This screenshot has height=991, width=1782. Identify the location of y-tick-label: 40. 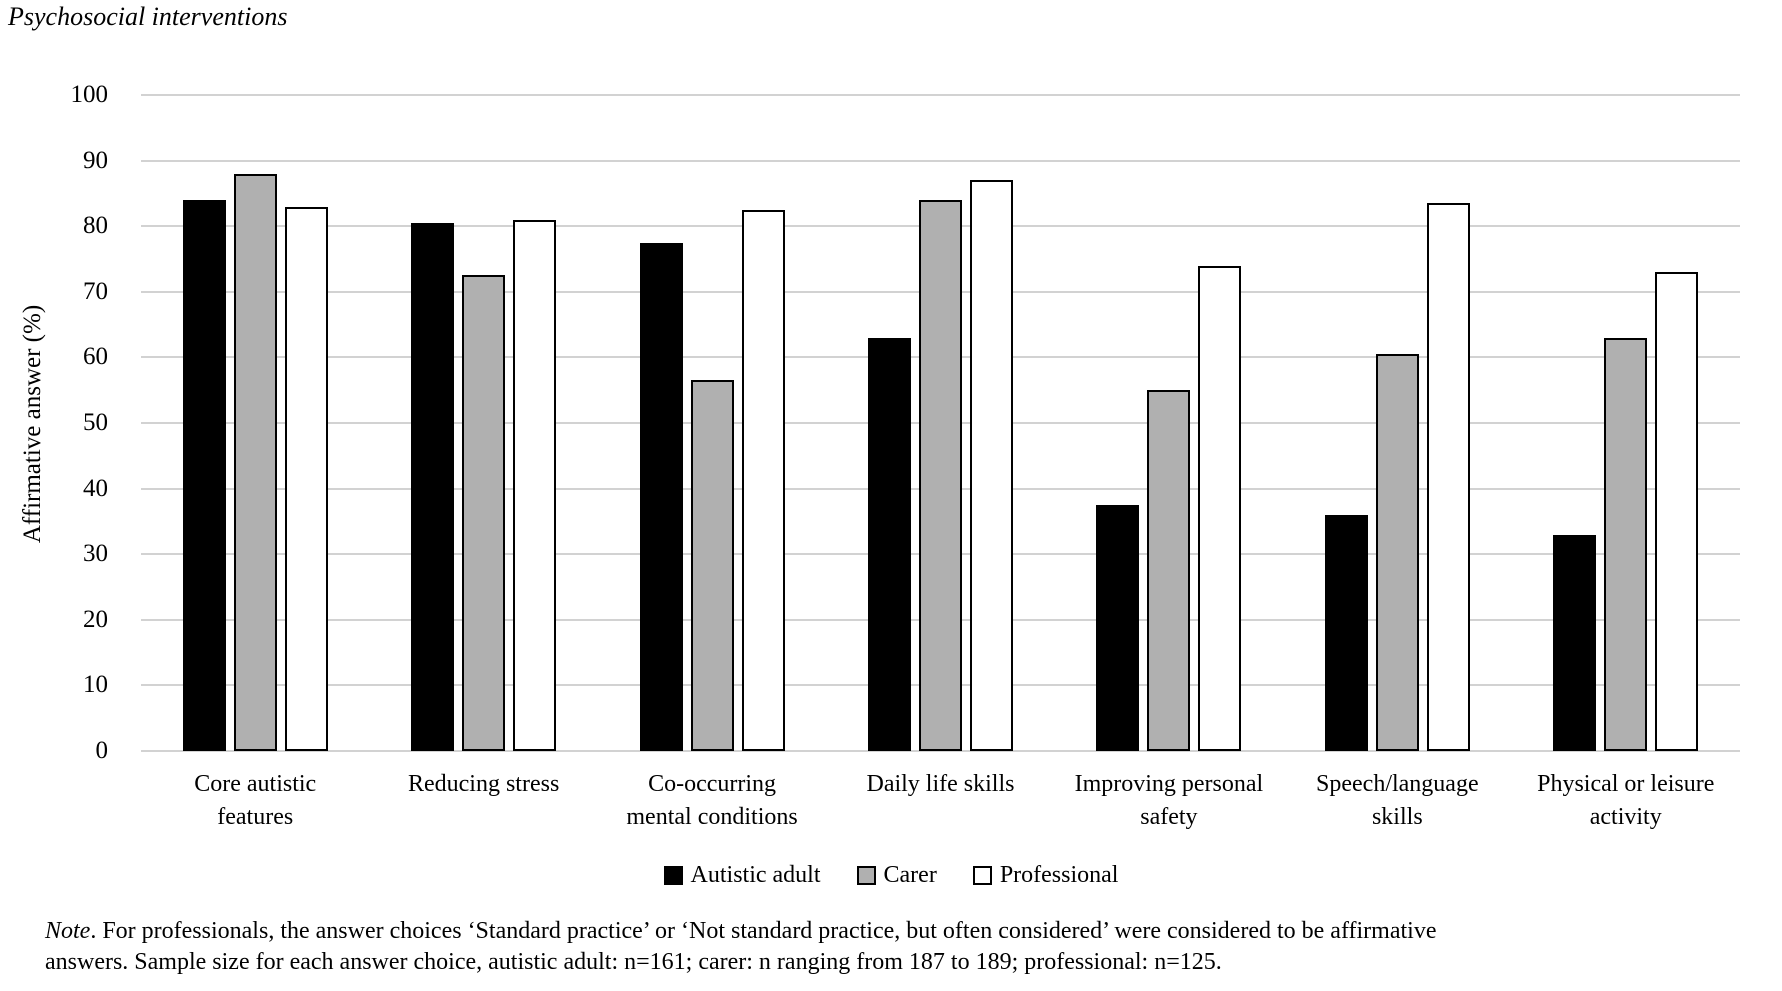
(95, 488).